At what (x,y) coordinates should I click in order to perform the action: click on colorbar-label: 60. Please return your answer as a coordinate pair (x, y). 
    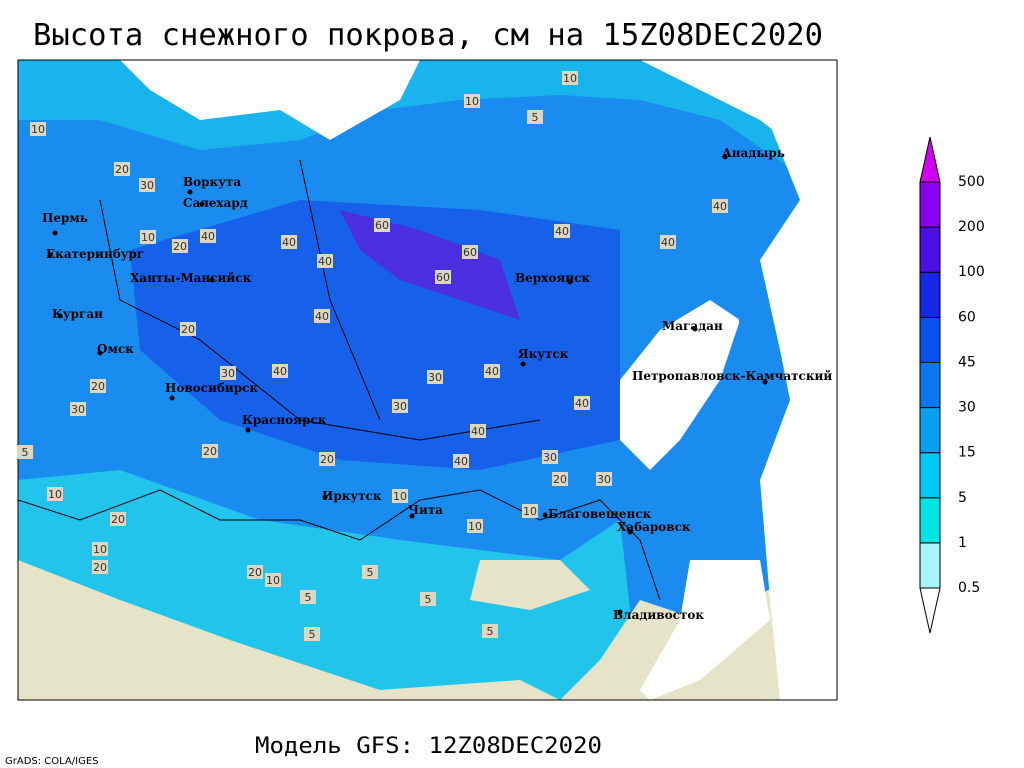
    Looking at the image, I should click on (967, 317).